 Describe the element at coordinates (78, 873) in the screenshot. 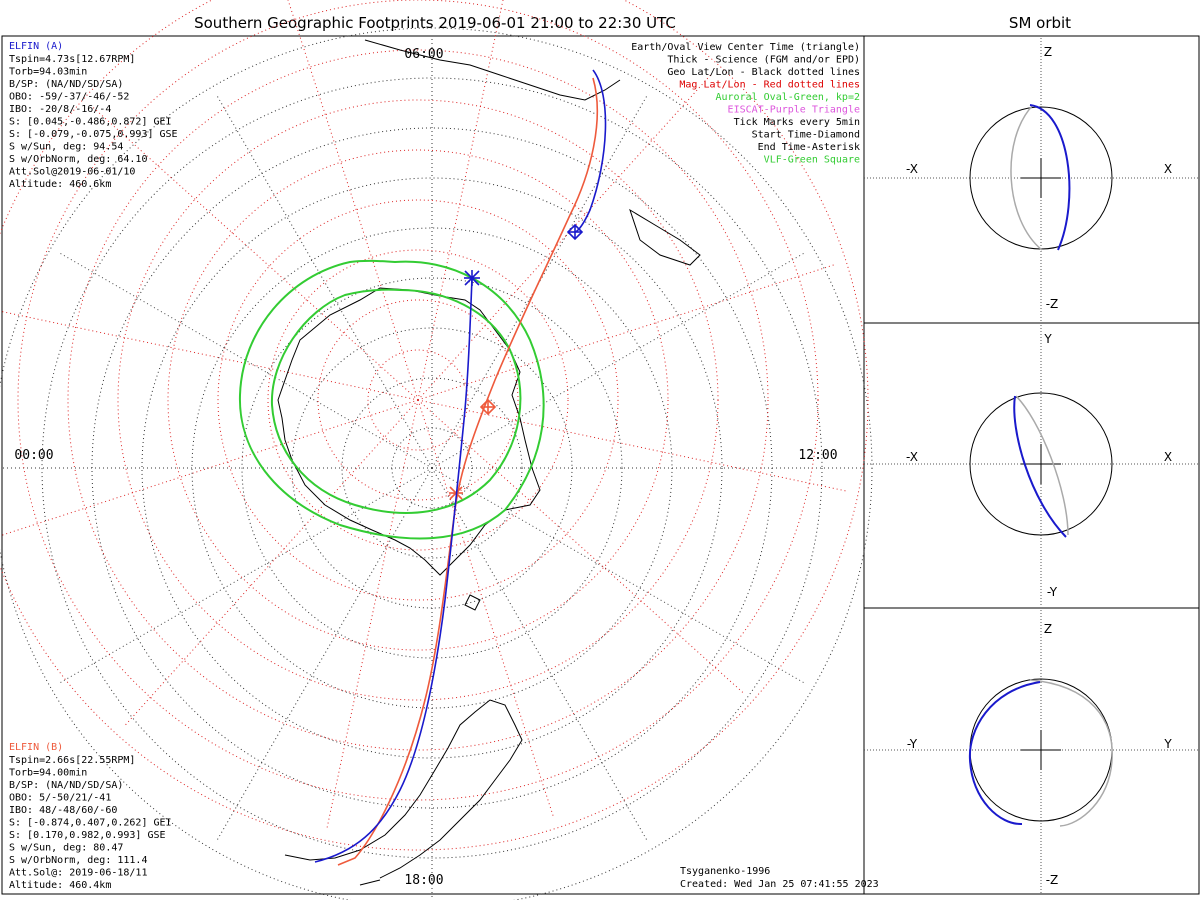

I see `elfin-b-info-line: Att.Sol@: 2019-06-18/11` at that location.